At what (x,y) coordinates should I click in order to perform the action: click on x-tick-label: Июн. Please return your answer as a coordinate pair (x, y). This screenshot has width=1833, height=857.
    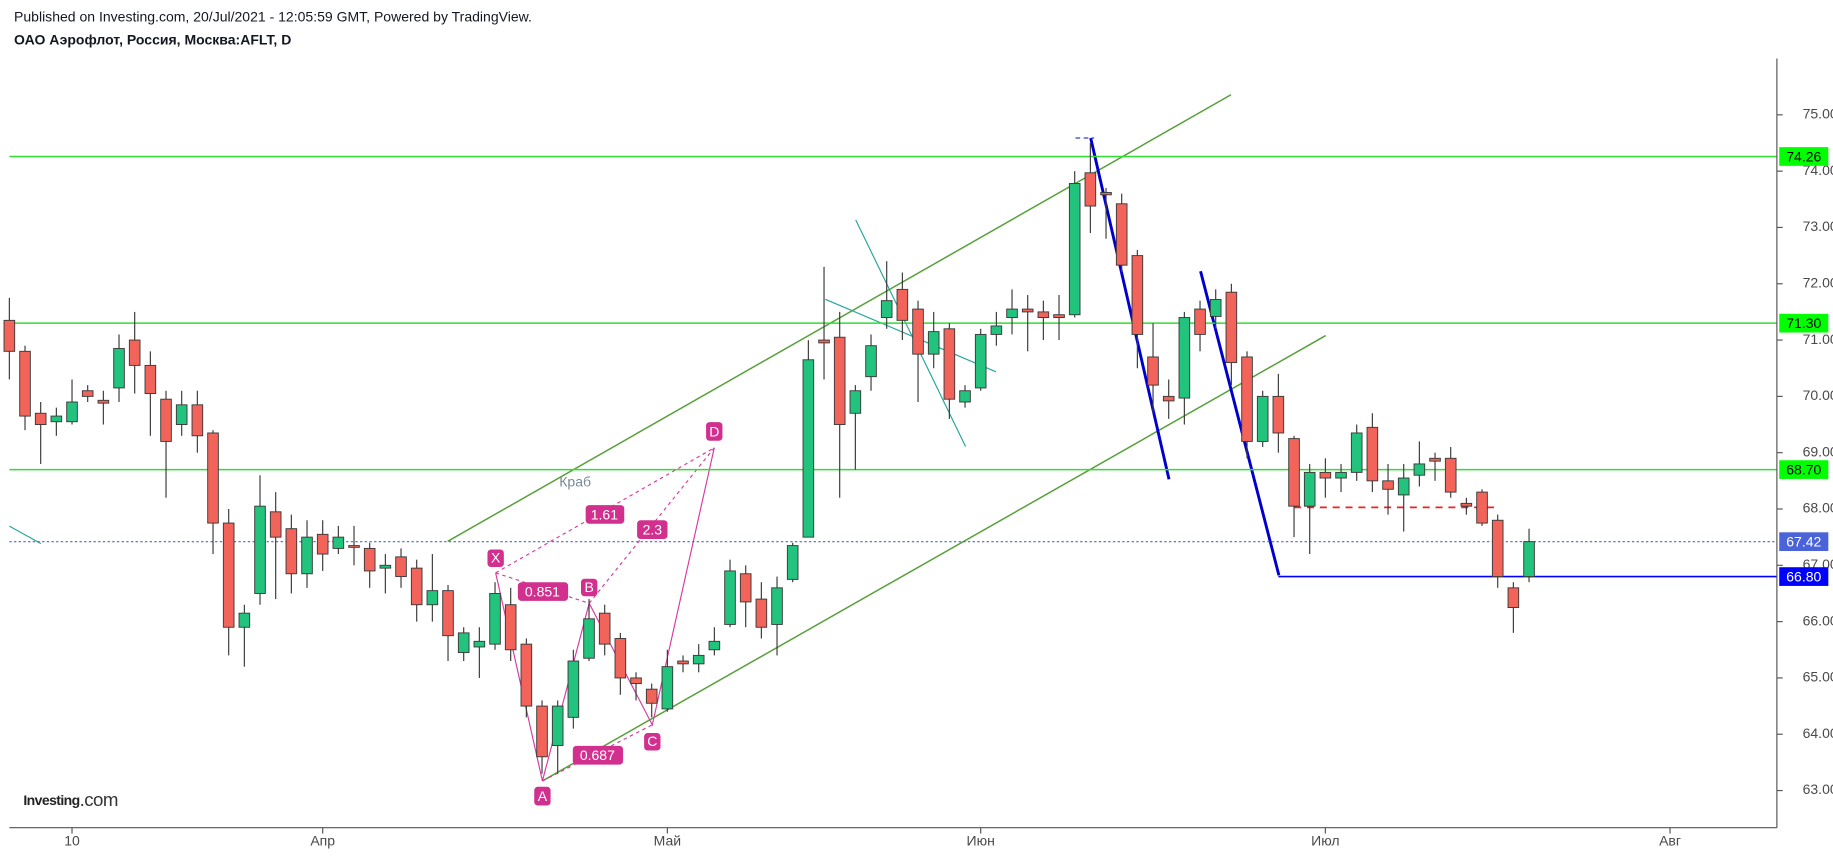
    Looking at the image, I should click on (981, 840).